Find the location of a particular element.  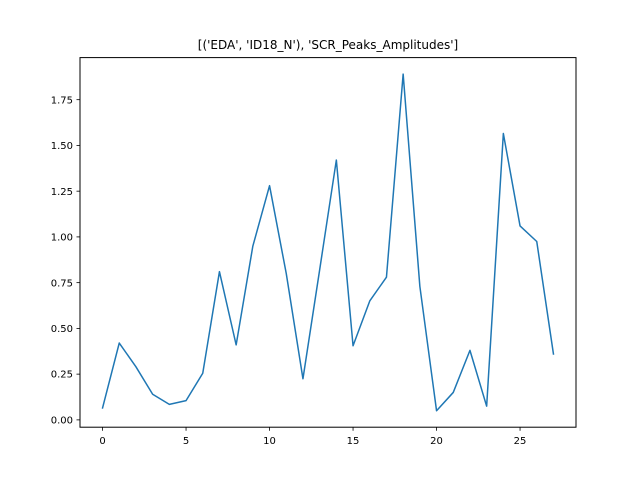

y-tick-label: 1.50 is located at coordinates (62, 146).